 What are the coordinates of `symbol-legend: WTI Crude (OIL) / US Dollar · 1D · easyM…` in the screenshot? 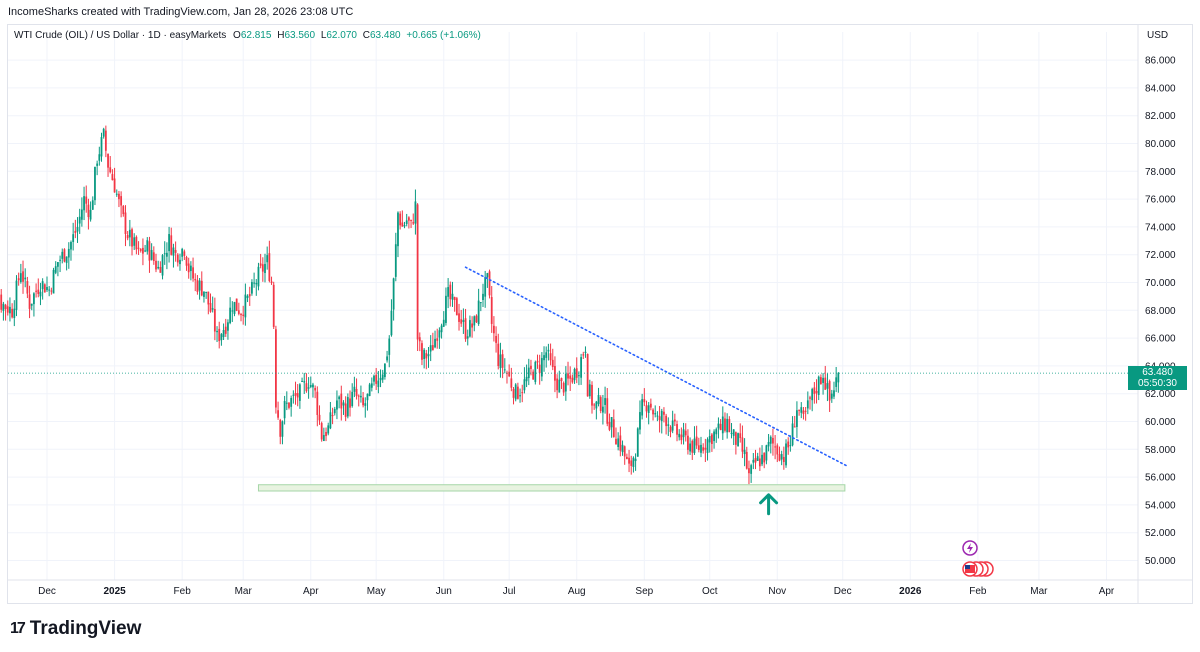 It's located at (249, 35).